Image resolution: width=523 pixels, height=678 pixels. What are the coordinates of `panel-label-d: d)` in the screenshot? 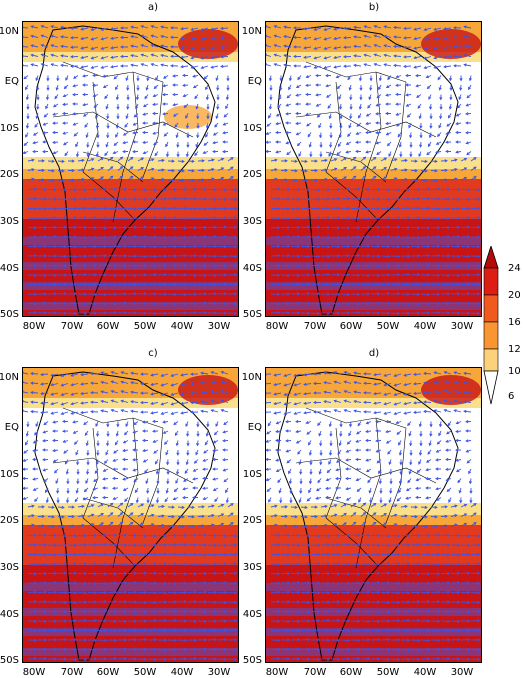 It's located at (374, 353).